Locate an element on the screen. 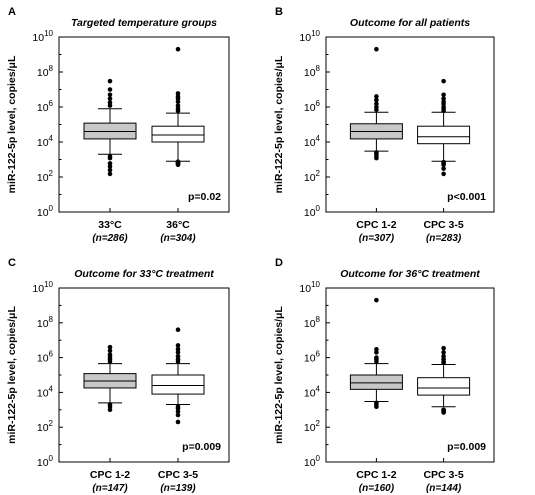 The height and width of the screenshot is (495, 535). group-n-label: (n=283) is located at coordinates (444, 238).